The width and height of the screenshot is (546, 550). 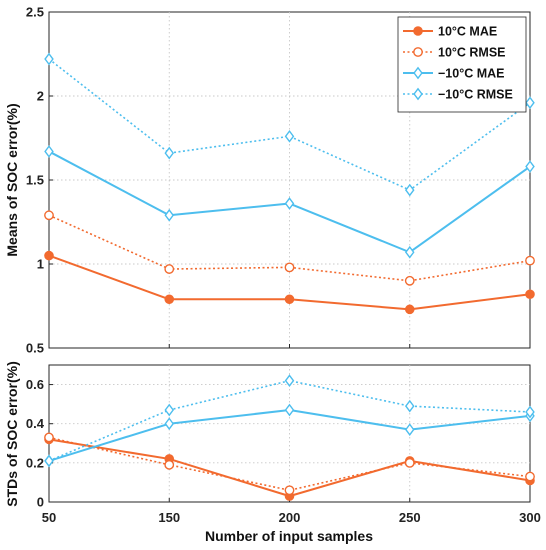 What do you see at coordinates (40, 96) in the screenshot?
I see `y-tick-label: 2` at bounding box center [40, 96].